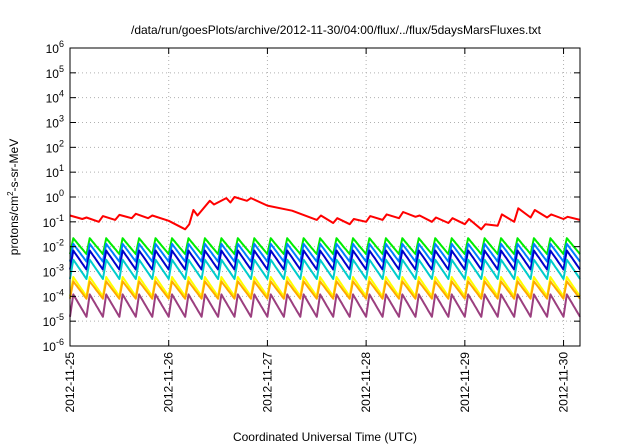  Describe the element at coordinates (465, 382) in the screenshot. I see `x-tick-label: 2012-11-29` at that location.